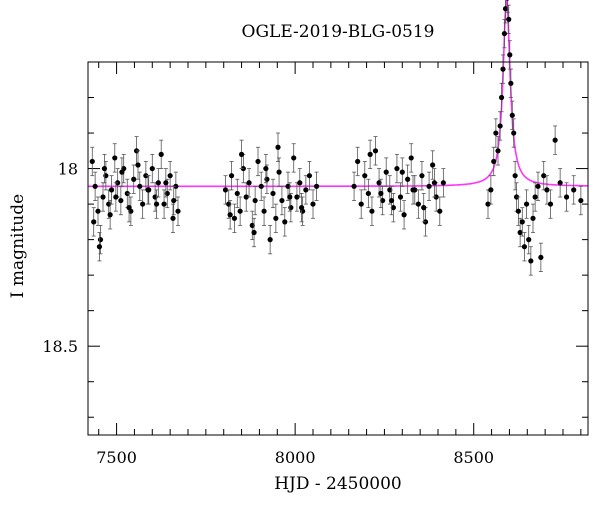  I want to click on x-tick-label: 7500, so click(116, 457).